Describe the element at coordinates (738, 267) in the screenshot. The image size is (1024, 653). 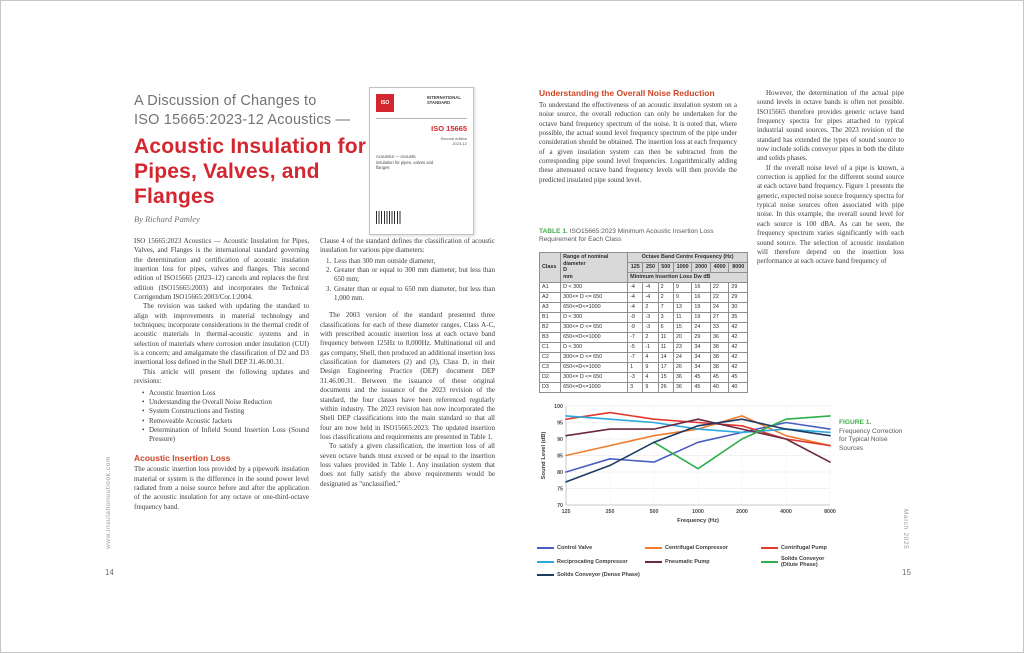
I see `freq-header: 8000` at that location.